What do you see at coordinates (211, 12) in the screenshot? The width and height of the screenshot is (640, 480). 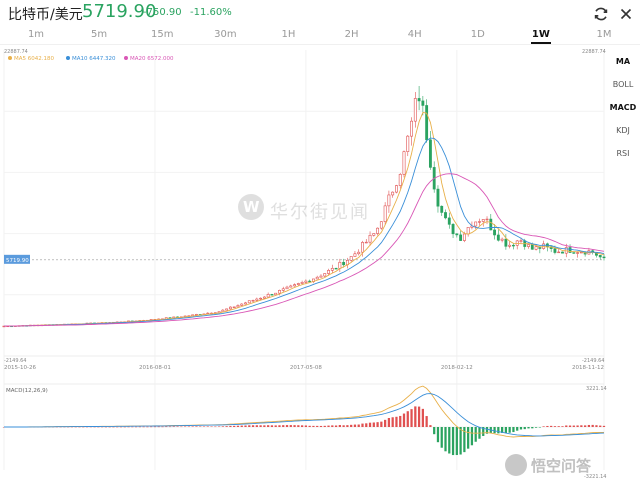 I see `price-change-percent: -11.60%` at bounding box center [211, 12].